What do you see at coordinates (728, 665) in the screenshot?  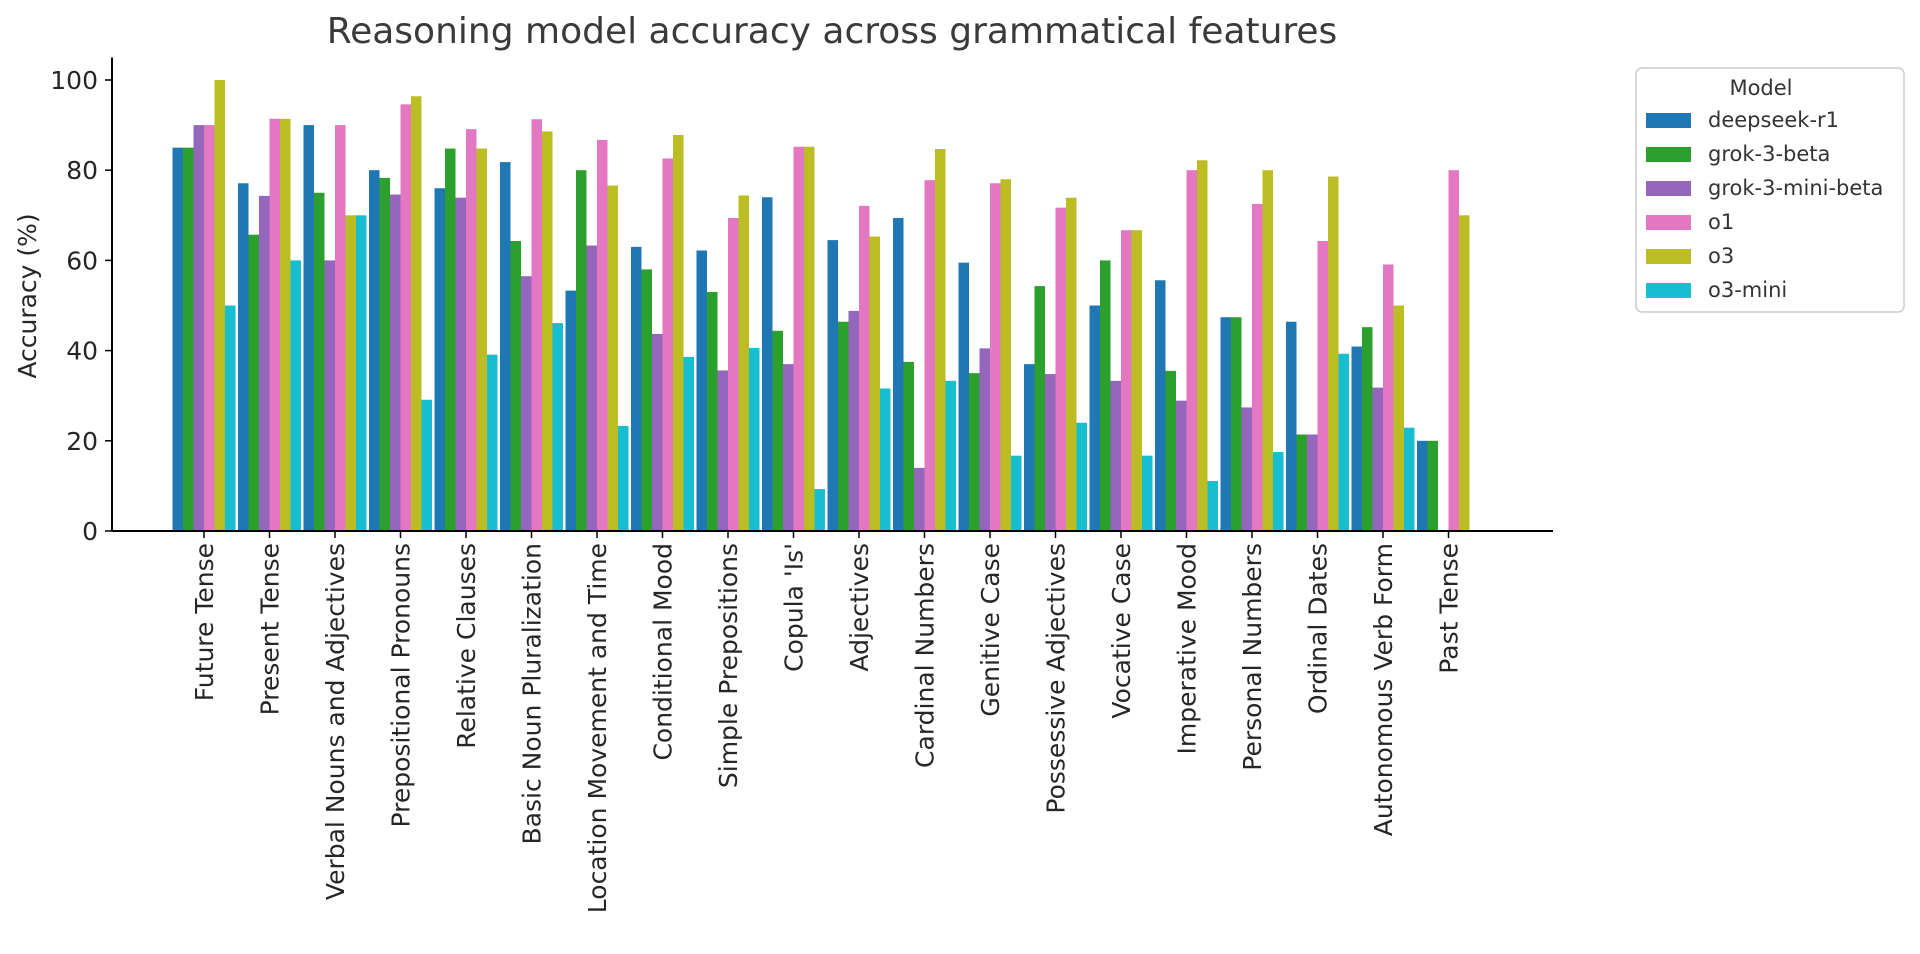 I see `x-tick-label: Simple Prepositions` at bounding box center [728, 665].